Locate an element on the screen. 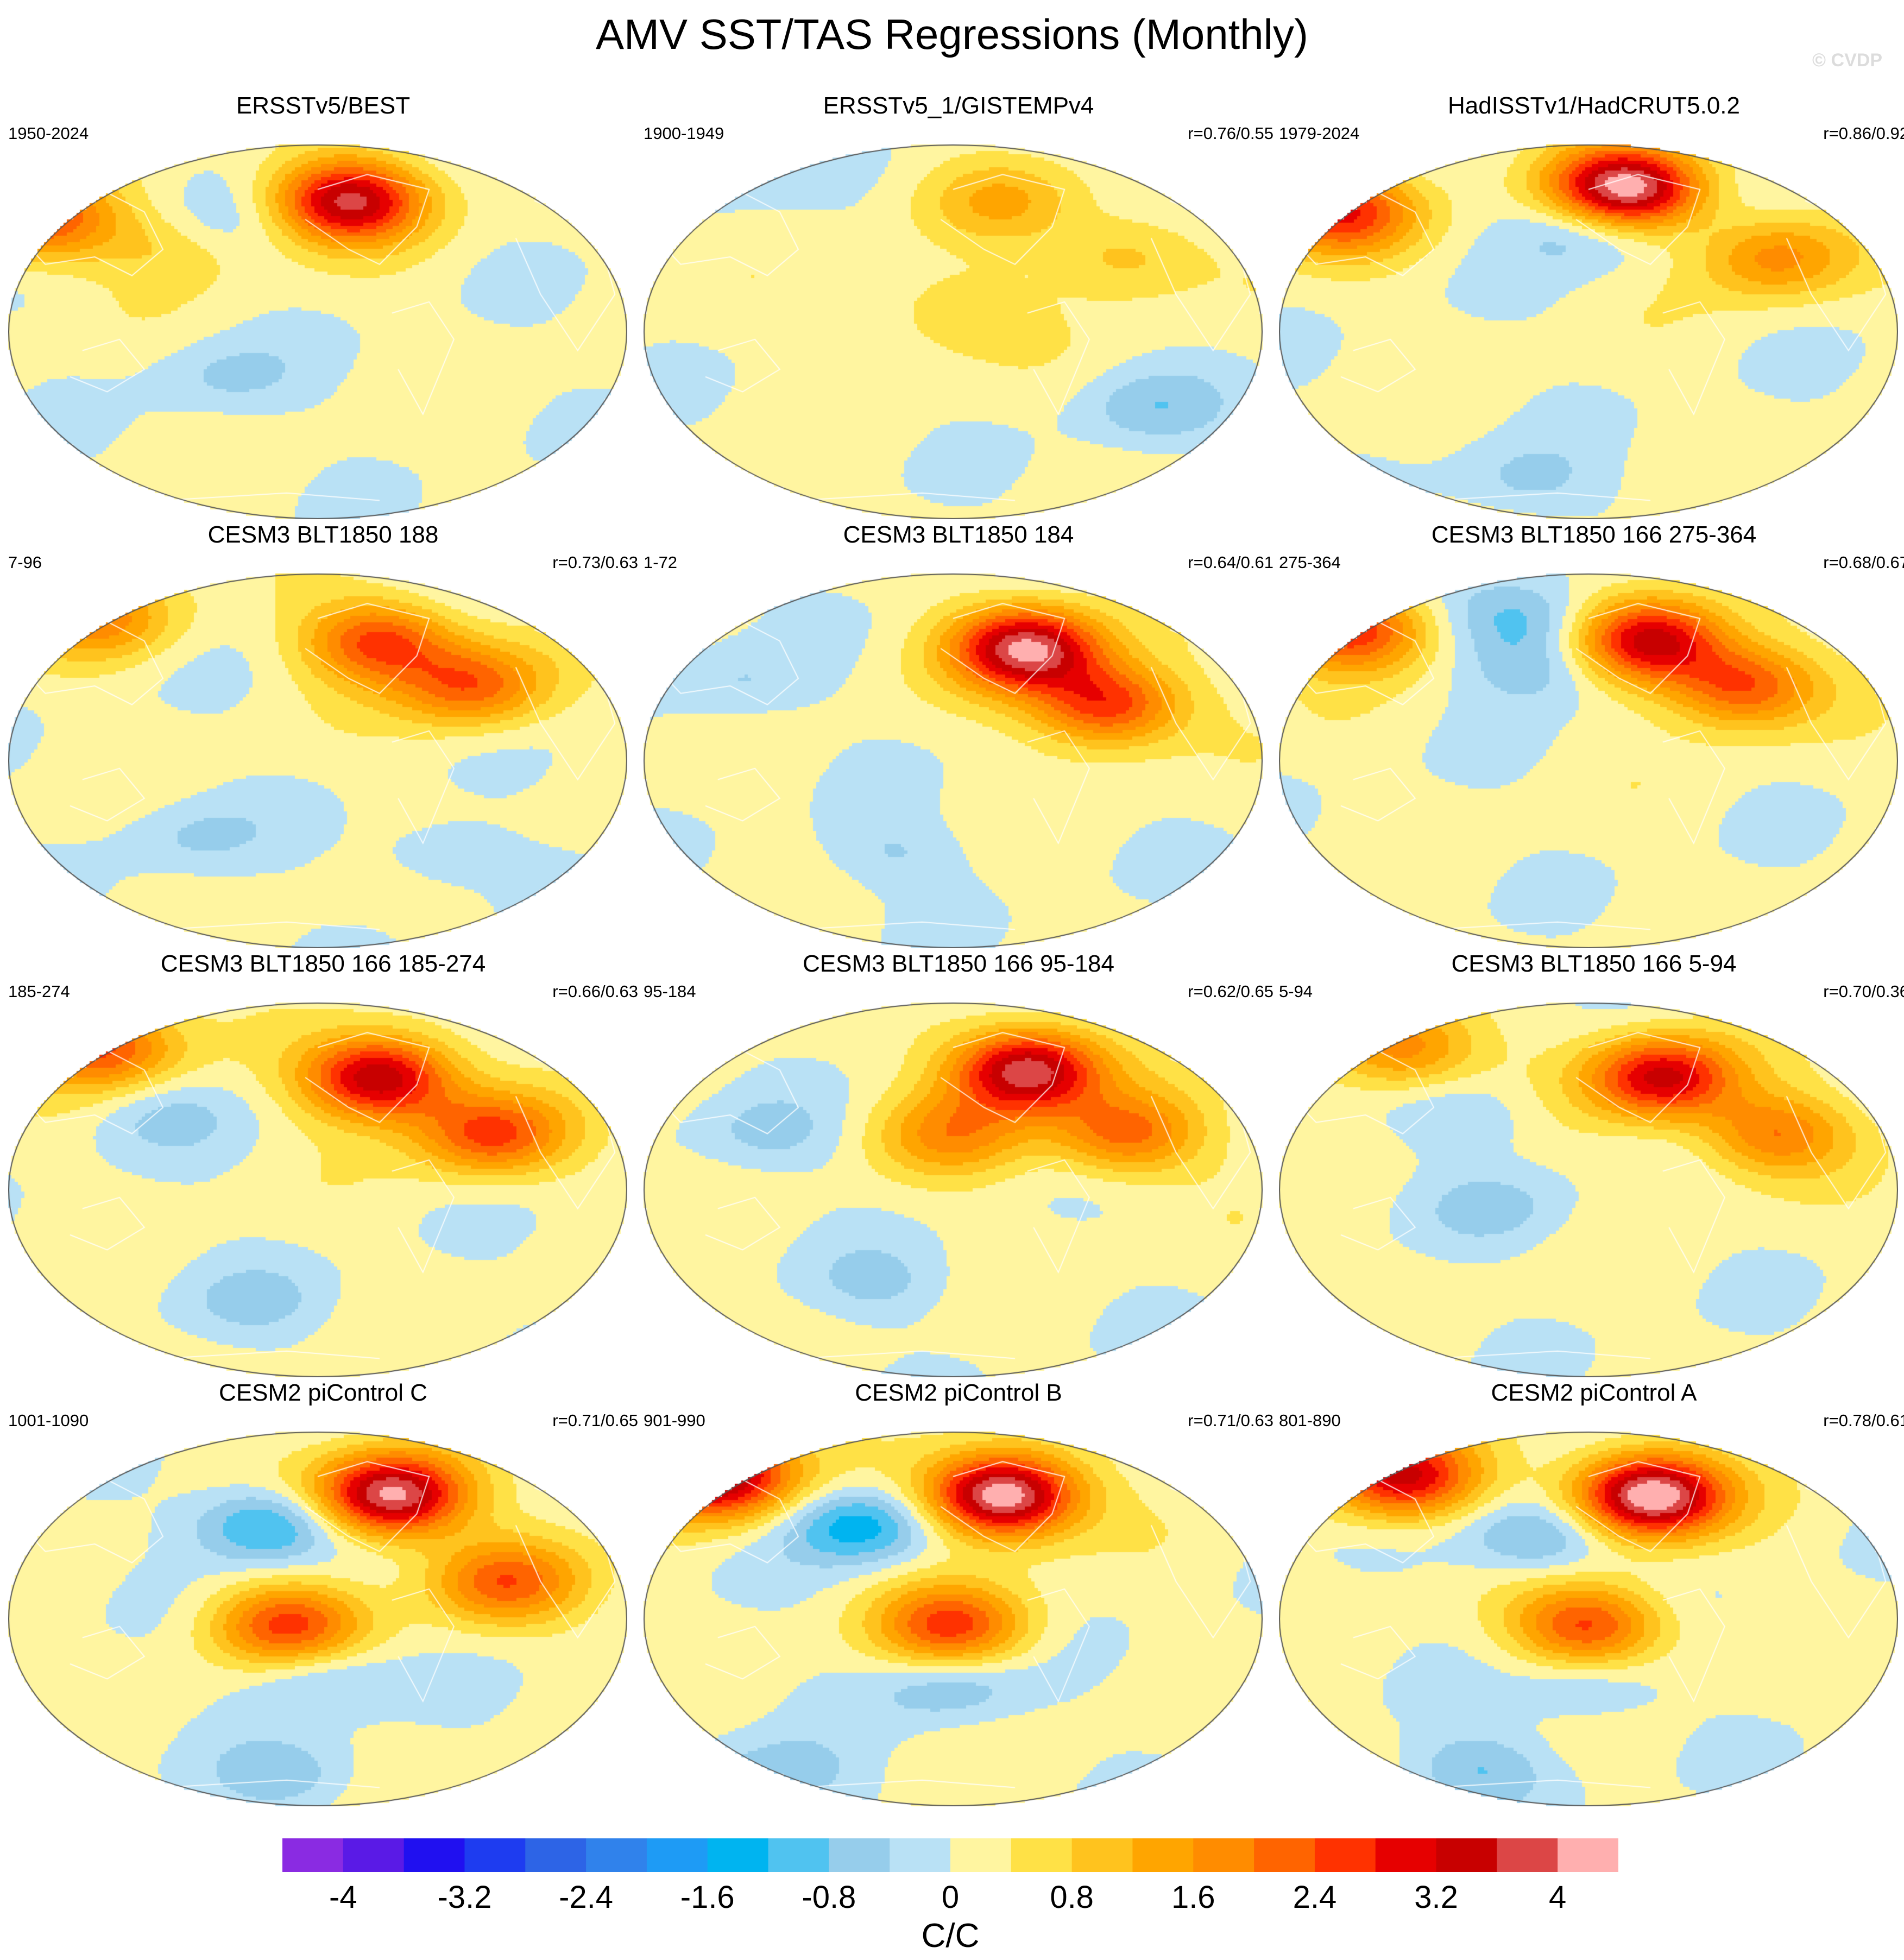  colorbar-tick-label: -4 is located at coordinates (343, 1897).